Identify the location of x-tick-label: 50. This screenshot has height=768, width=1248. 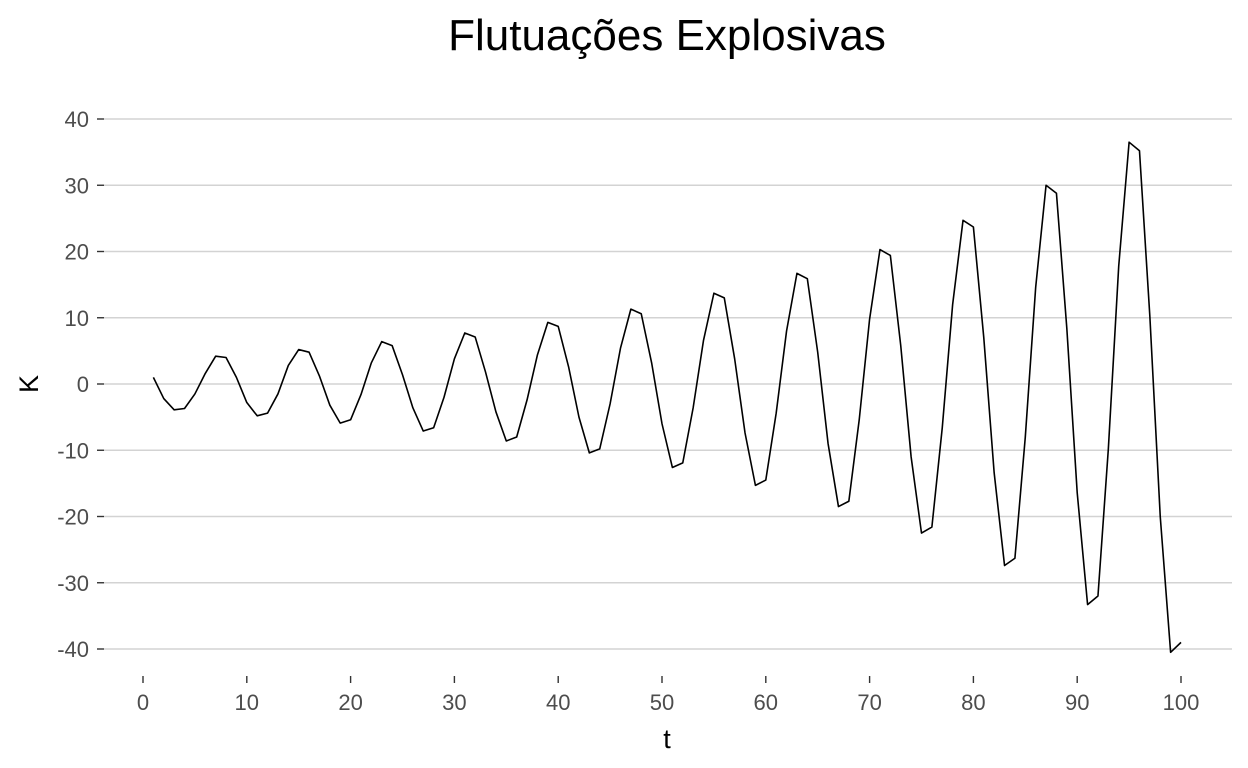
(662, 702).